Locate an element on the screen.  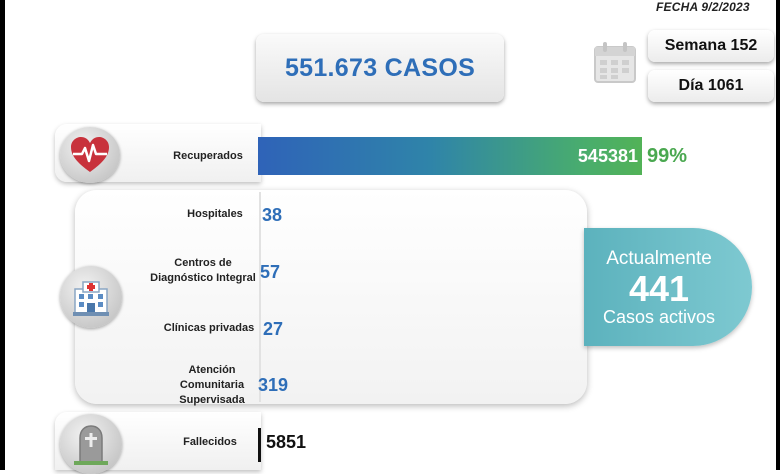
private-clinics-value: 27 is located at coordinates (273, 329).